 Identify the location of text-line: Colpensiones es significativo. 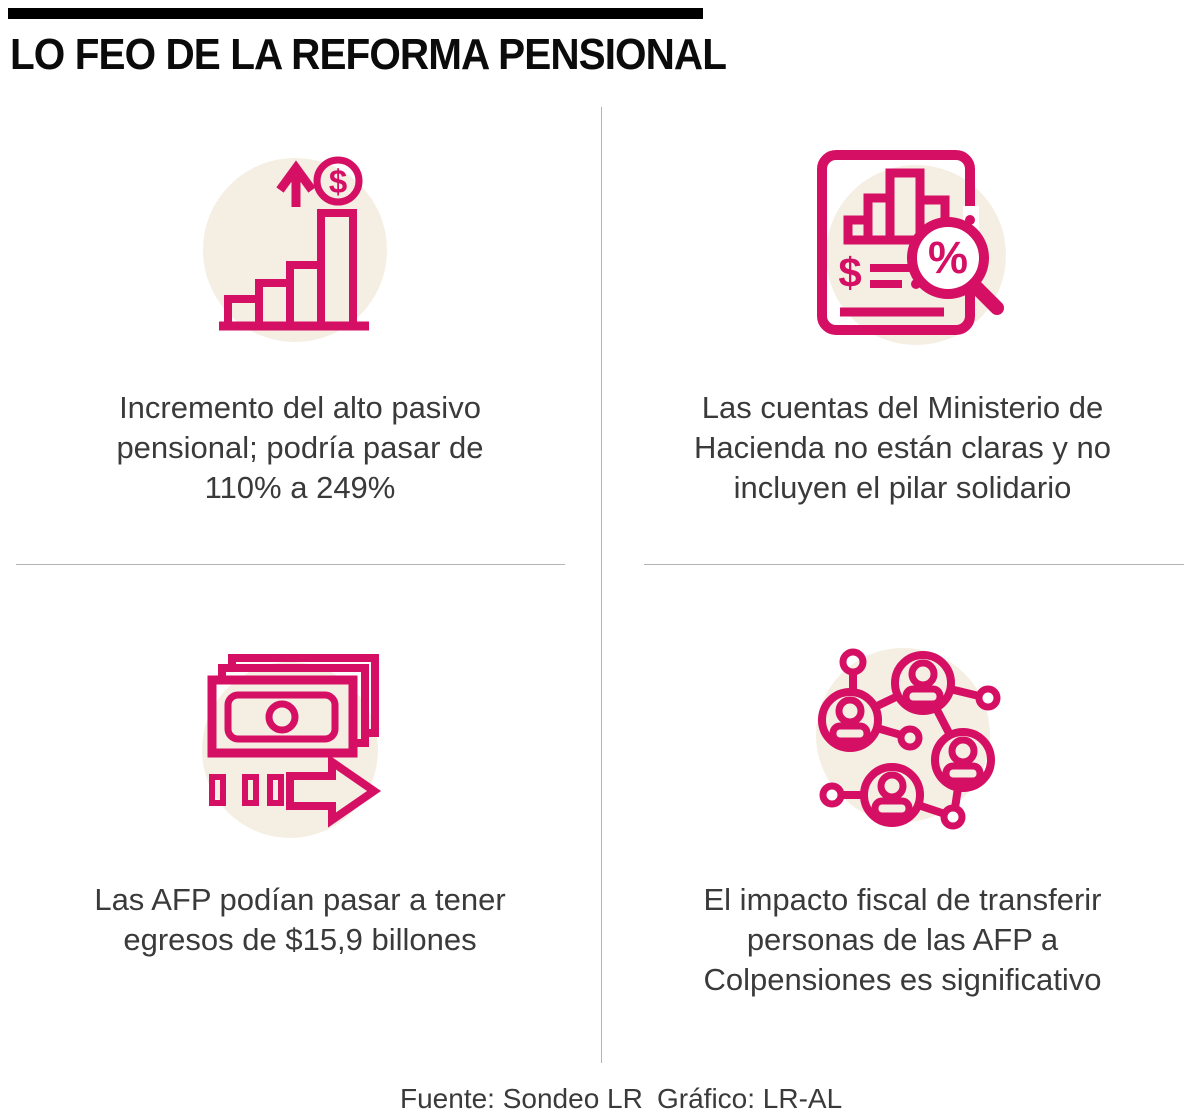
(902, 979).